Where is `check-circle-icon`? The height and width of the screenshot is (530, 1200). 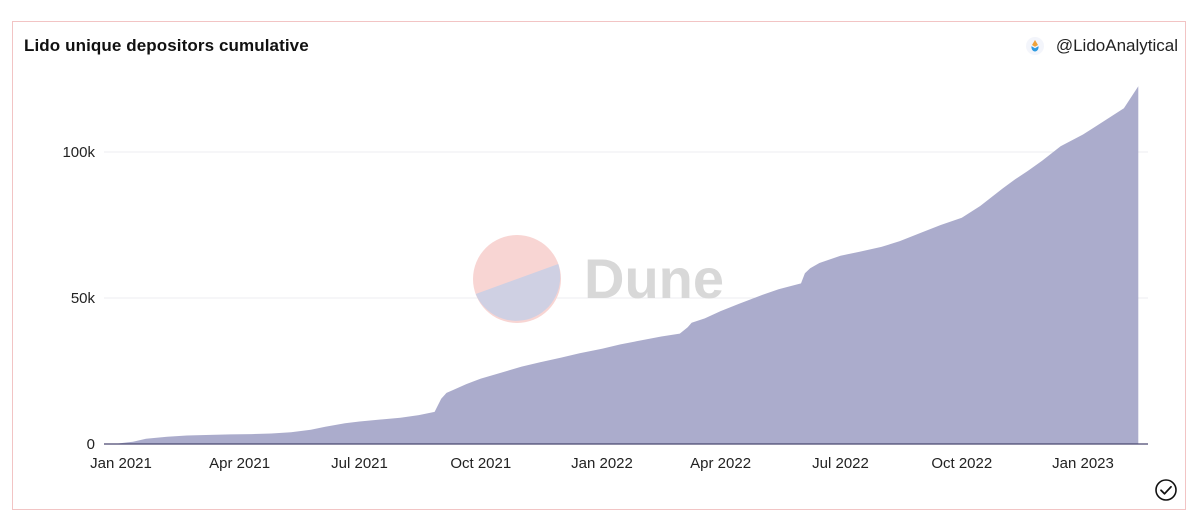
check-circle-icon is located at coordinates (1166, 490).